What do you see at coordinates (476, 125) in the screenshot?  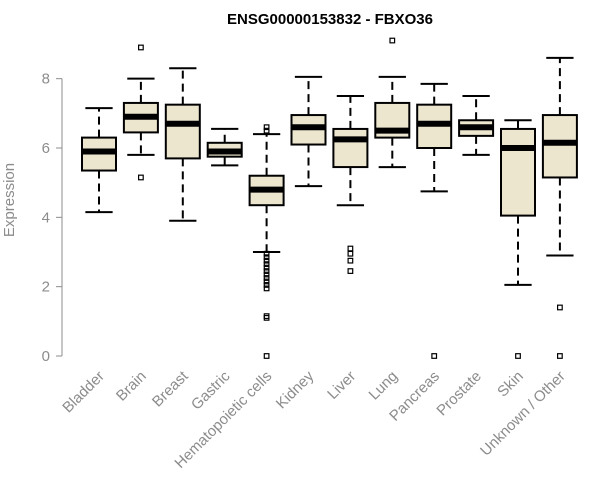 I see `box-prostate` at bounding box center [476, 125].